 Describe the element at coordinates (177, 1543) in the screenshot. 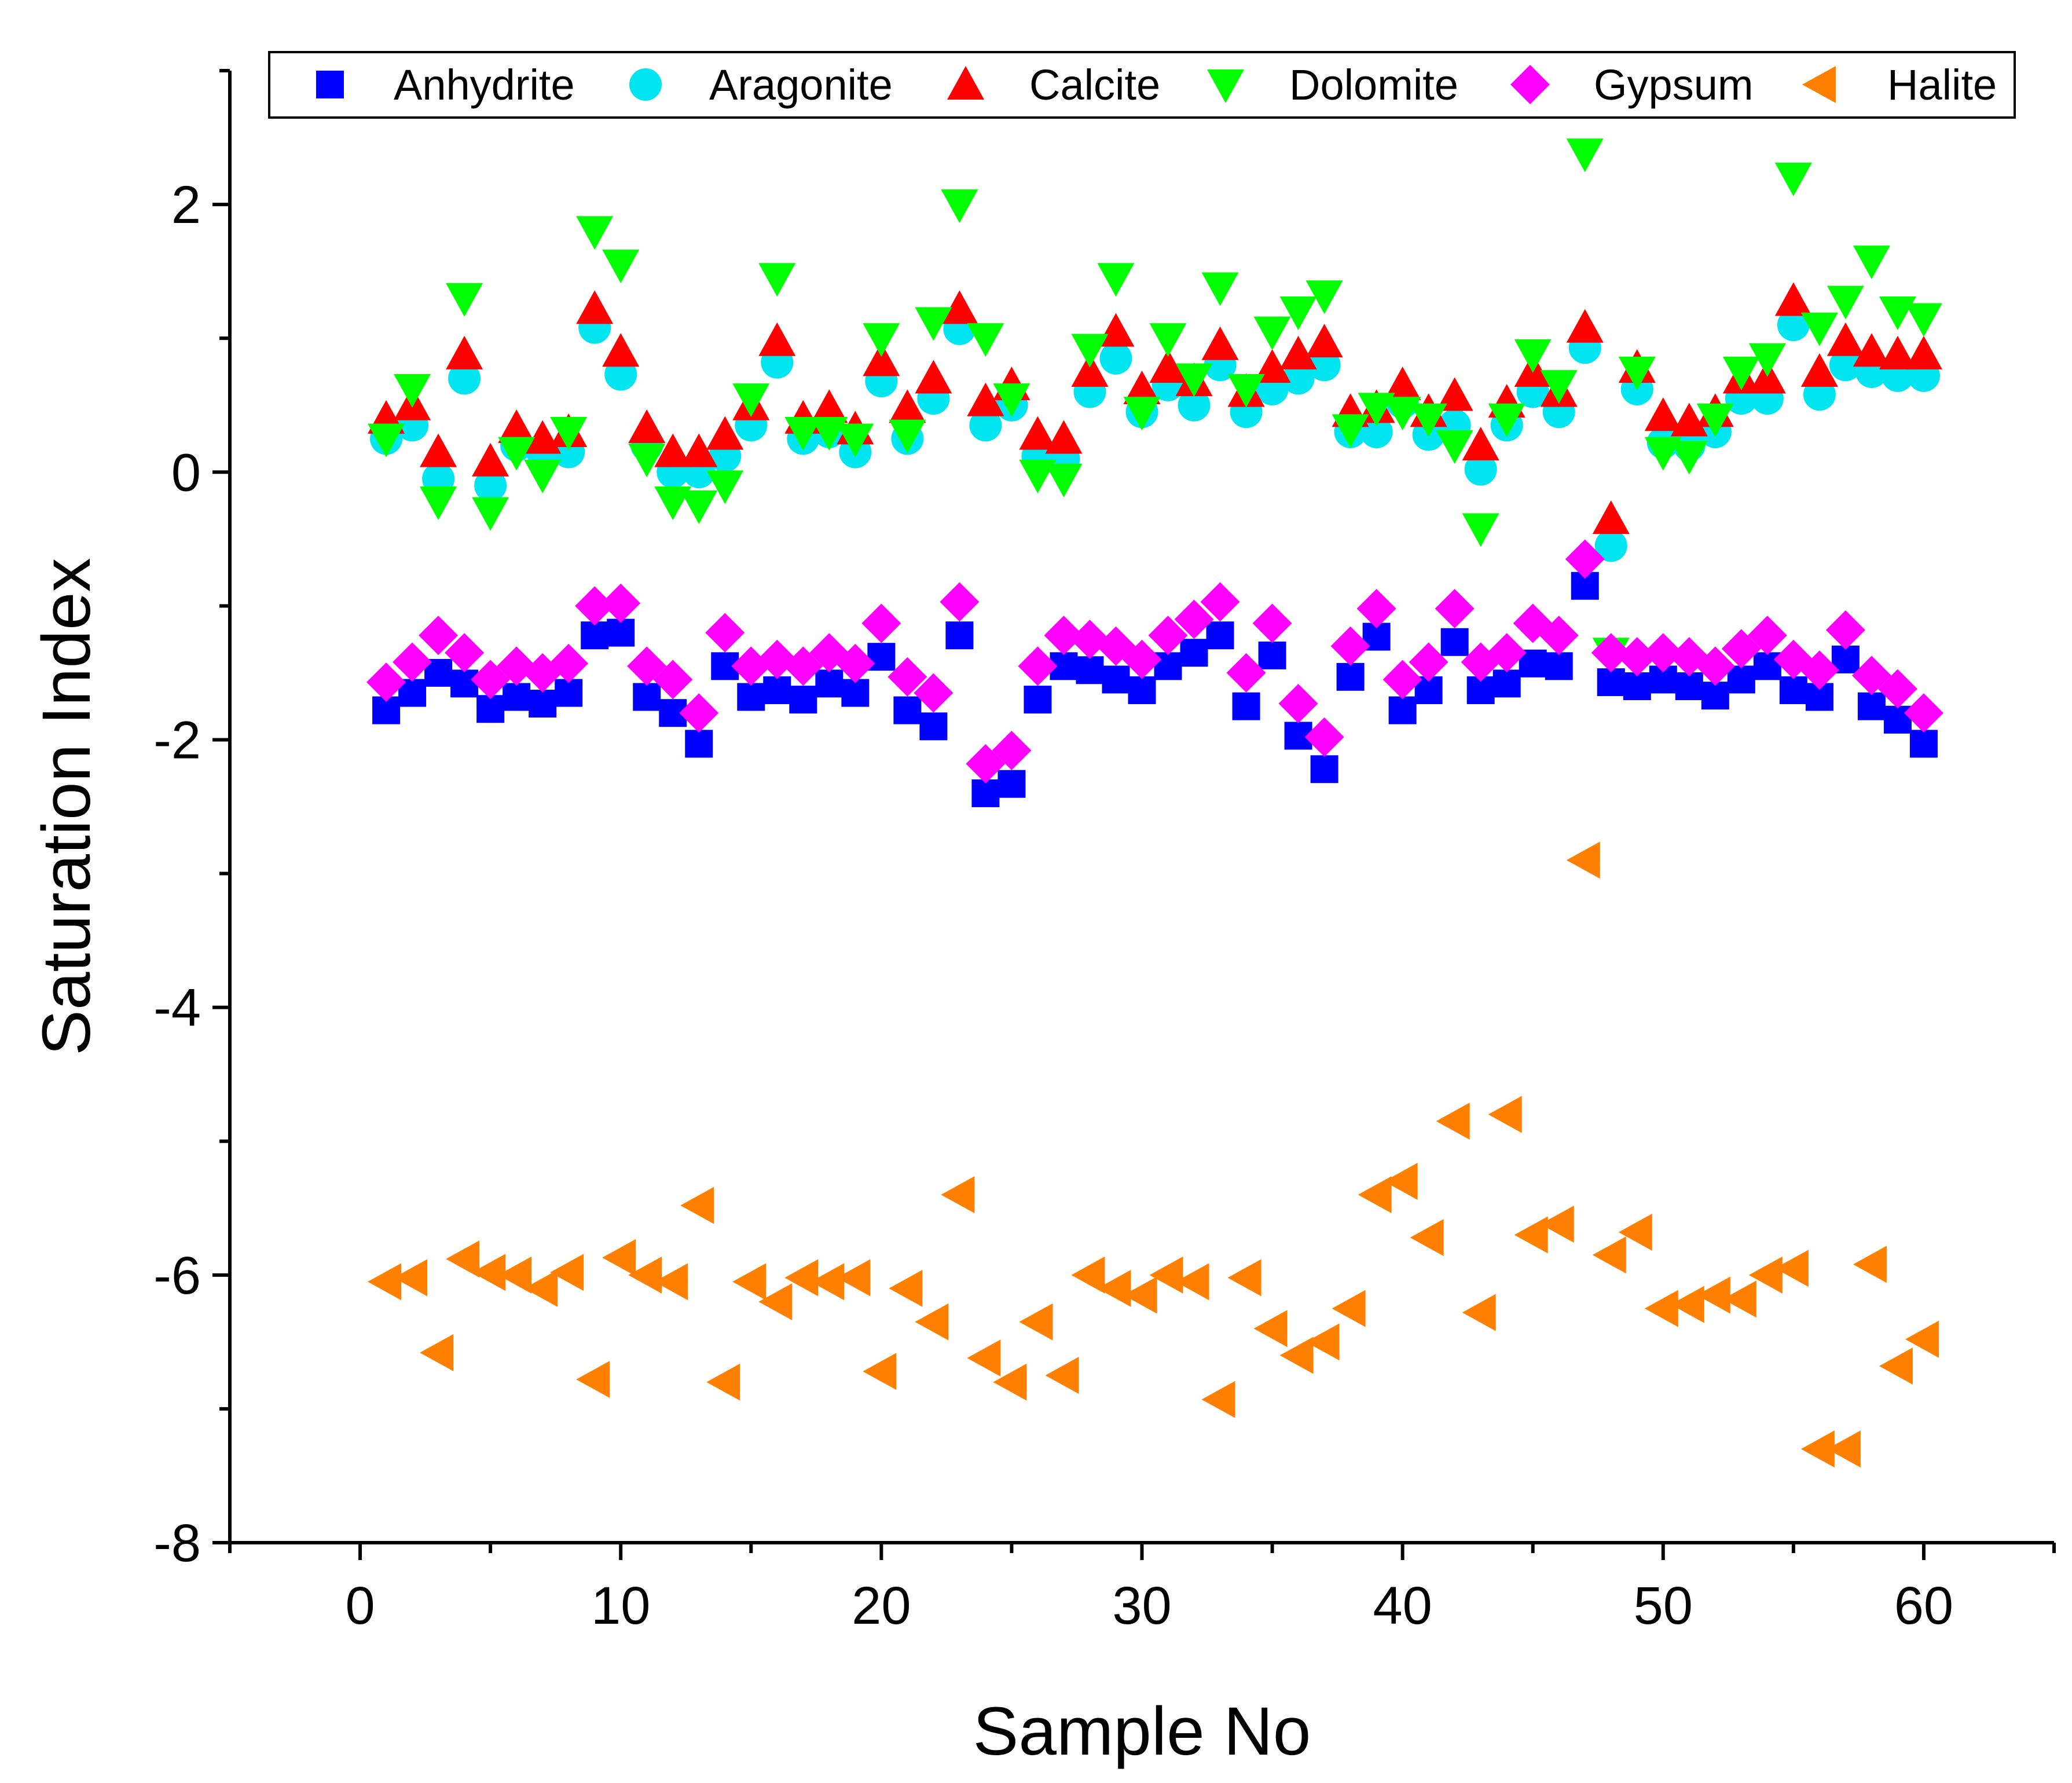

I see `y-tick-label: -8` at that location.